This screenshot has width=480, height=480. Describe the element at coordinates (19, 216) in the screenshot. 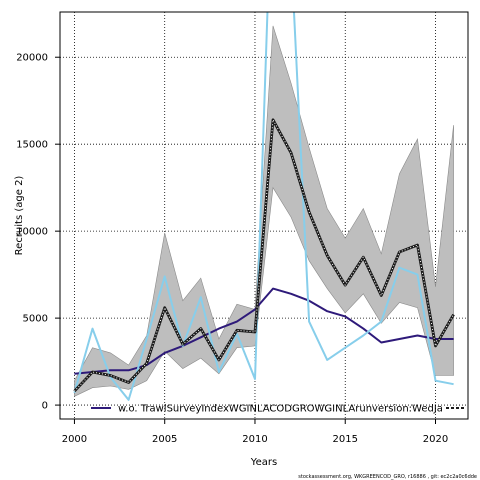

I see `y-axis-title: Recruits (age 2)` at that location.